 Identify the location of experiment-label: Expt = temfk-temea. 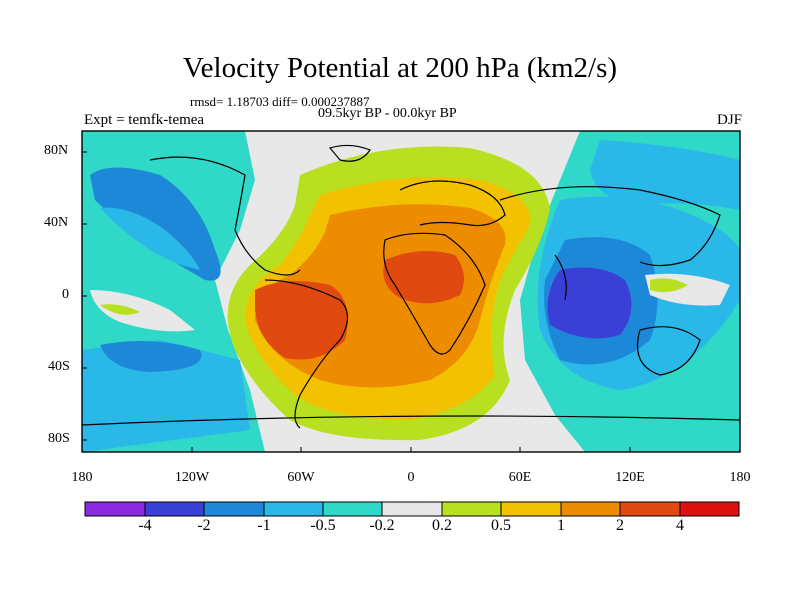
(144, 120).